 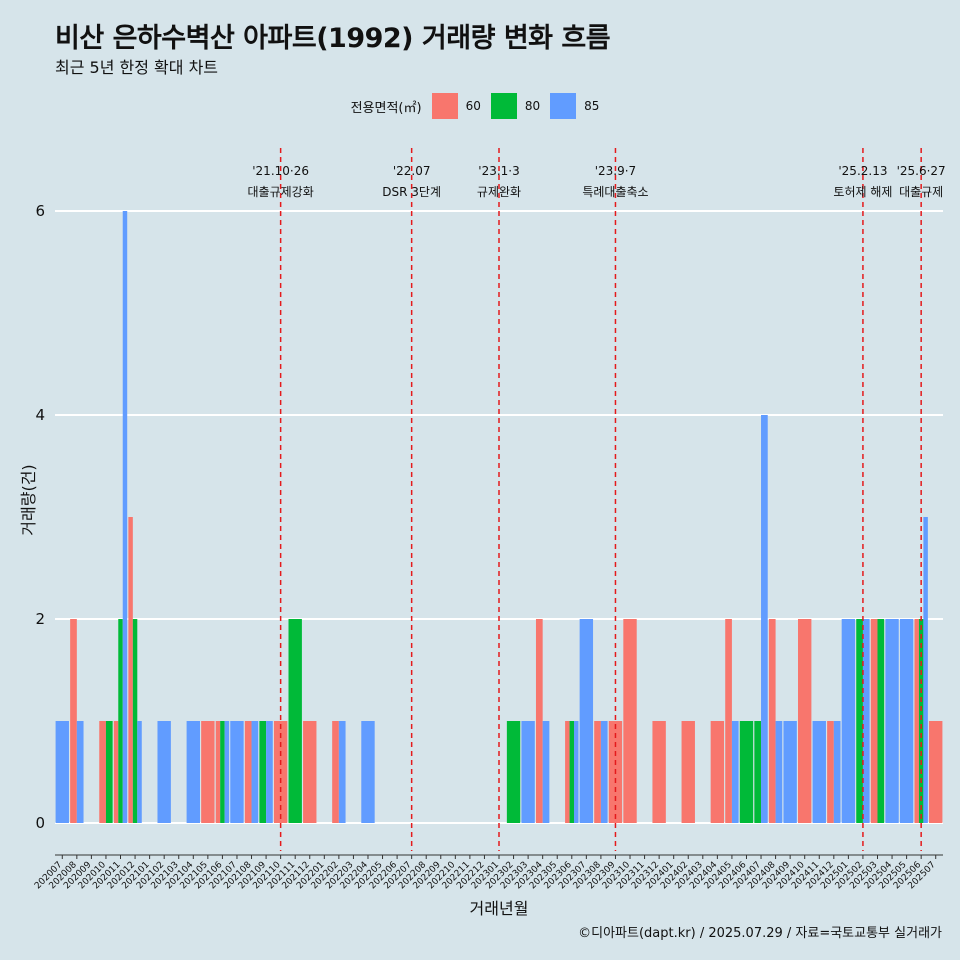 I want to click on annotation-date-202301: '23.1·3, so click(x=498, y=171).